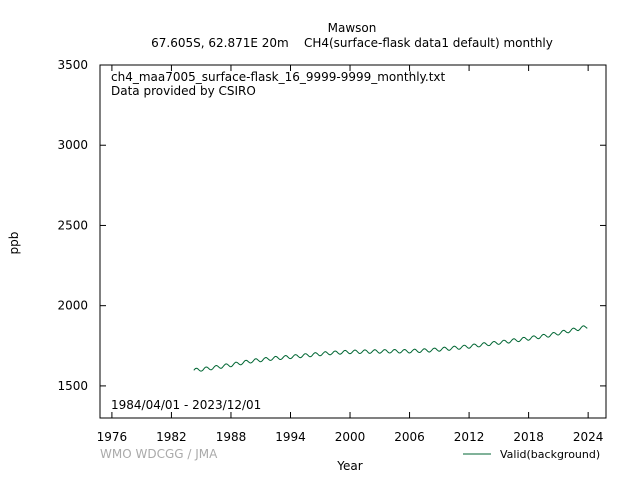 The height and width of the screenshot is (480, 640). What do you see at coordinates (112, 437) in the screenshot?
I see `x-tick-label: 1976` at bounding box center [112, 437].